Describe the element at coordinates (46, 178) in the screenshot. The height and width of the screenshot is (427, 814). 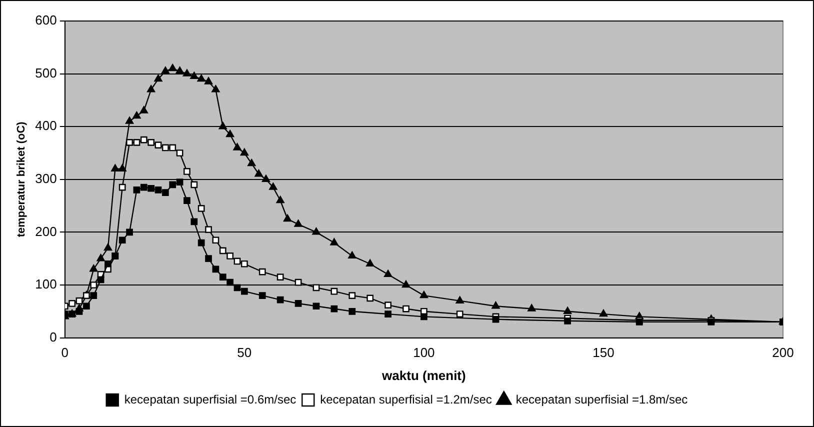
I see `y-tick-label: 300` at that location.